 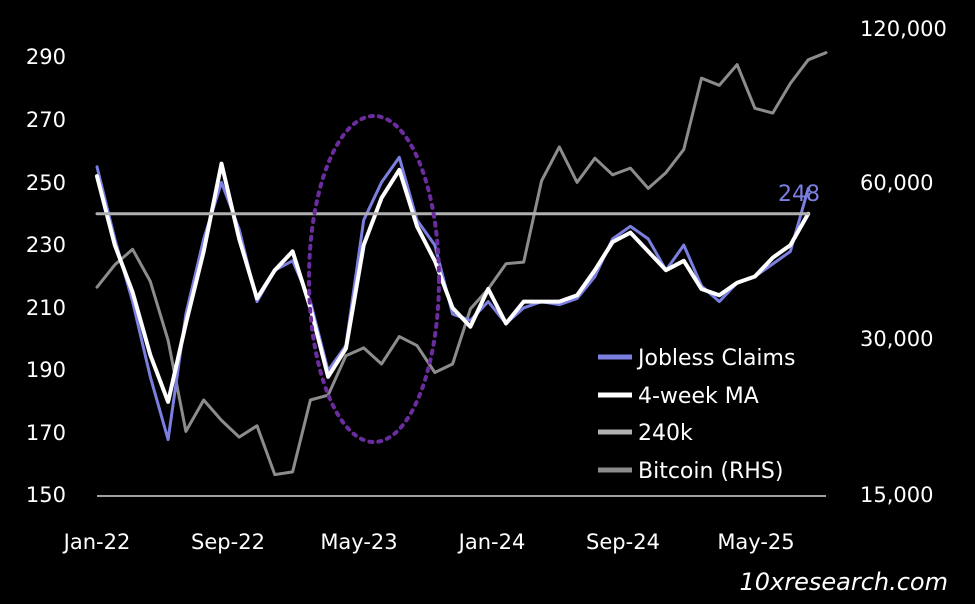 I want to click on left-tick: 250, so click(x=46, y=183).